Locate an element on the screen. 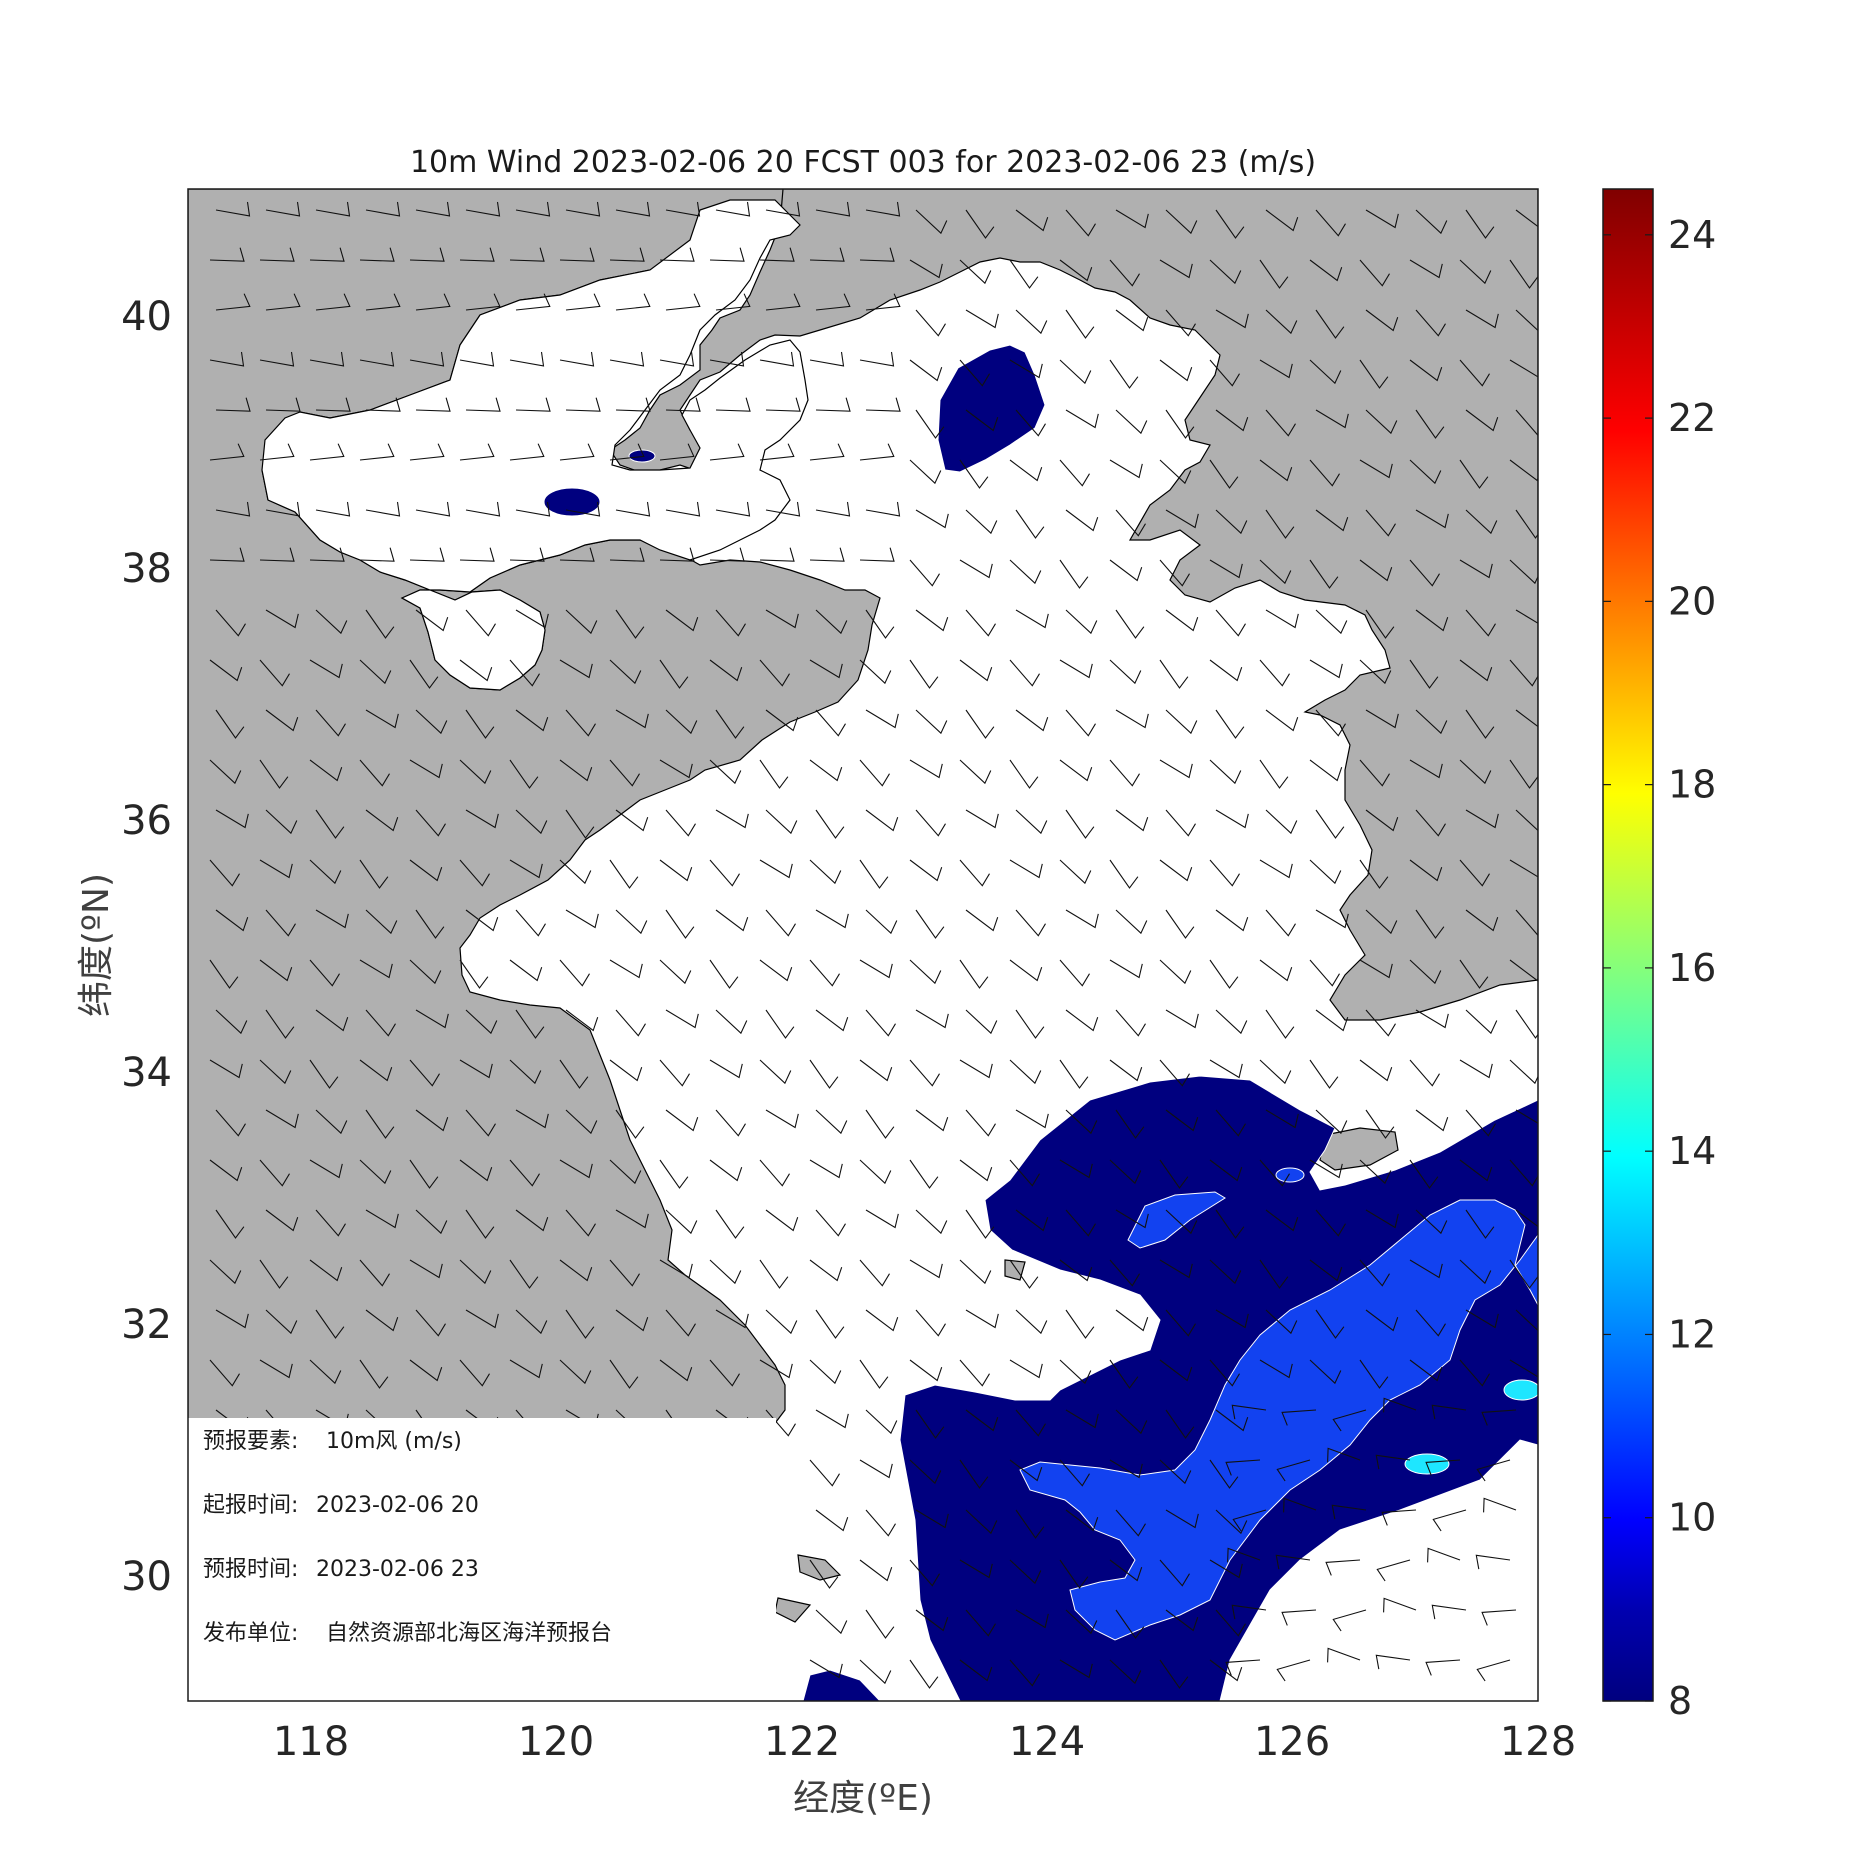 The image size is (1875, 1875). colorbar: 24 22 20 18 16 14 12 10 8 is located at coordinates (1659, 955).